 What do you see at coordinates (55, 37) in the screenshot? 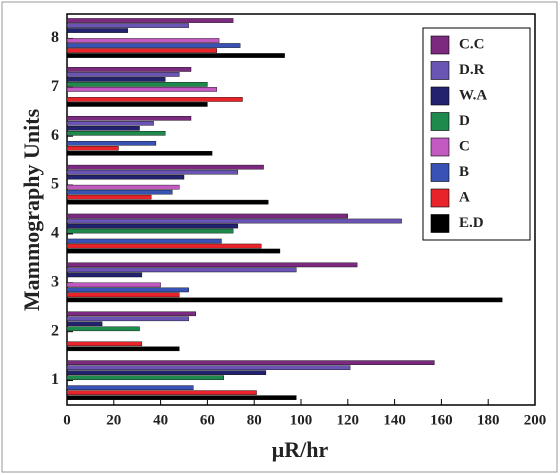
I see `y-tick-label: 8` at bounding box center [55, 37].